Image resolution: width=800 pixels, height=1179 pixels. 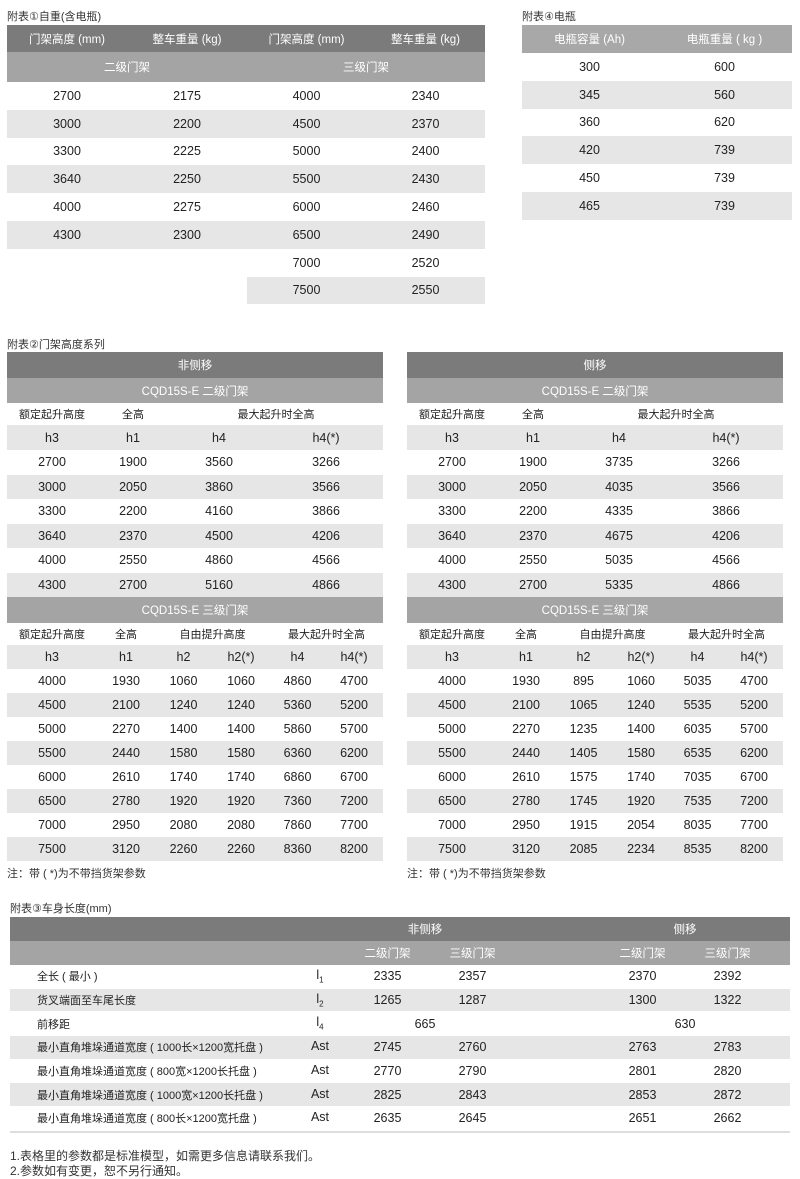 I want to click on panel-title-row: 非侧移, so click(x=195, y=365).